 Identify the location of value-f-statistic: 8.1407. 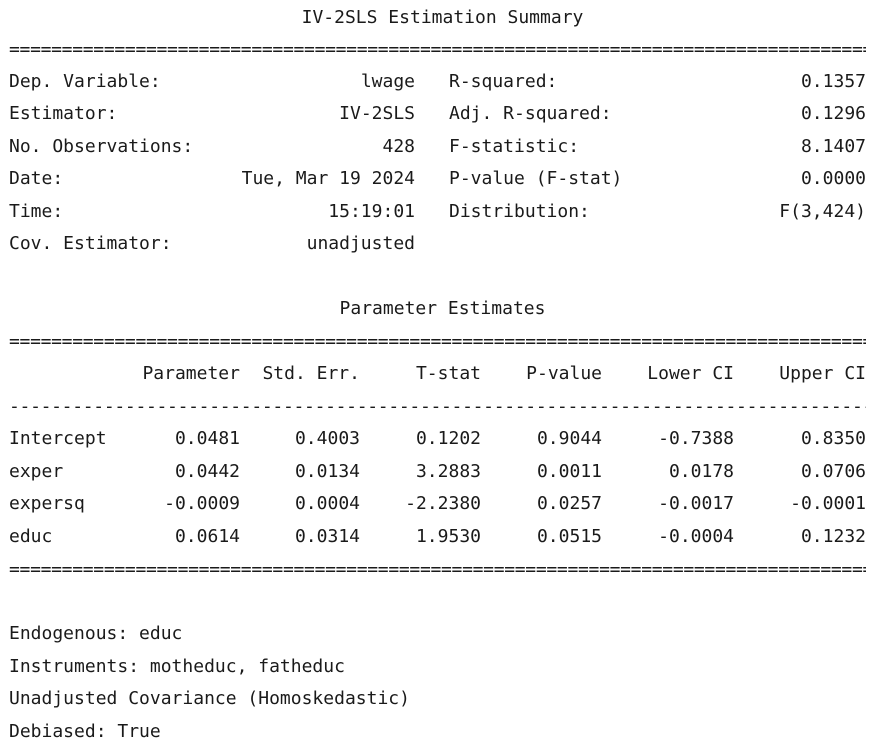
(833, 146).